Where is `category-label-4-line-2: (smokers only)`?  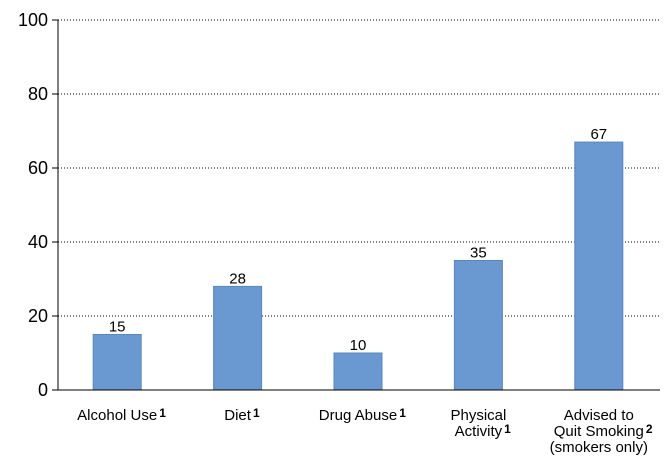 category-label-4-line-2: (smokers only) is located at coordinates (599, 447).